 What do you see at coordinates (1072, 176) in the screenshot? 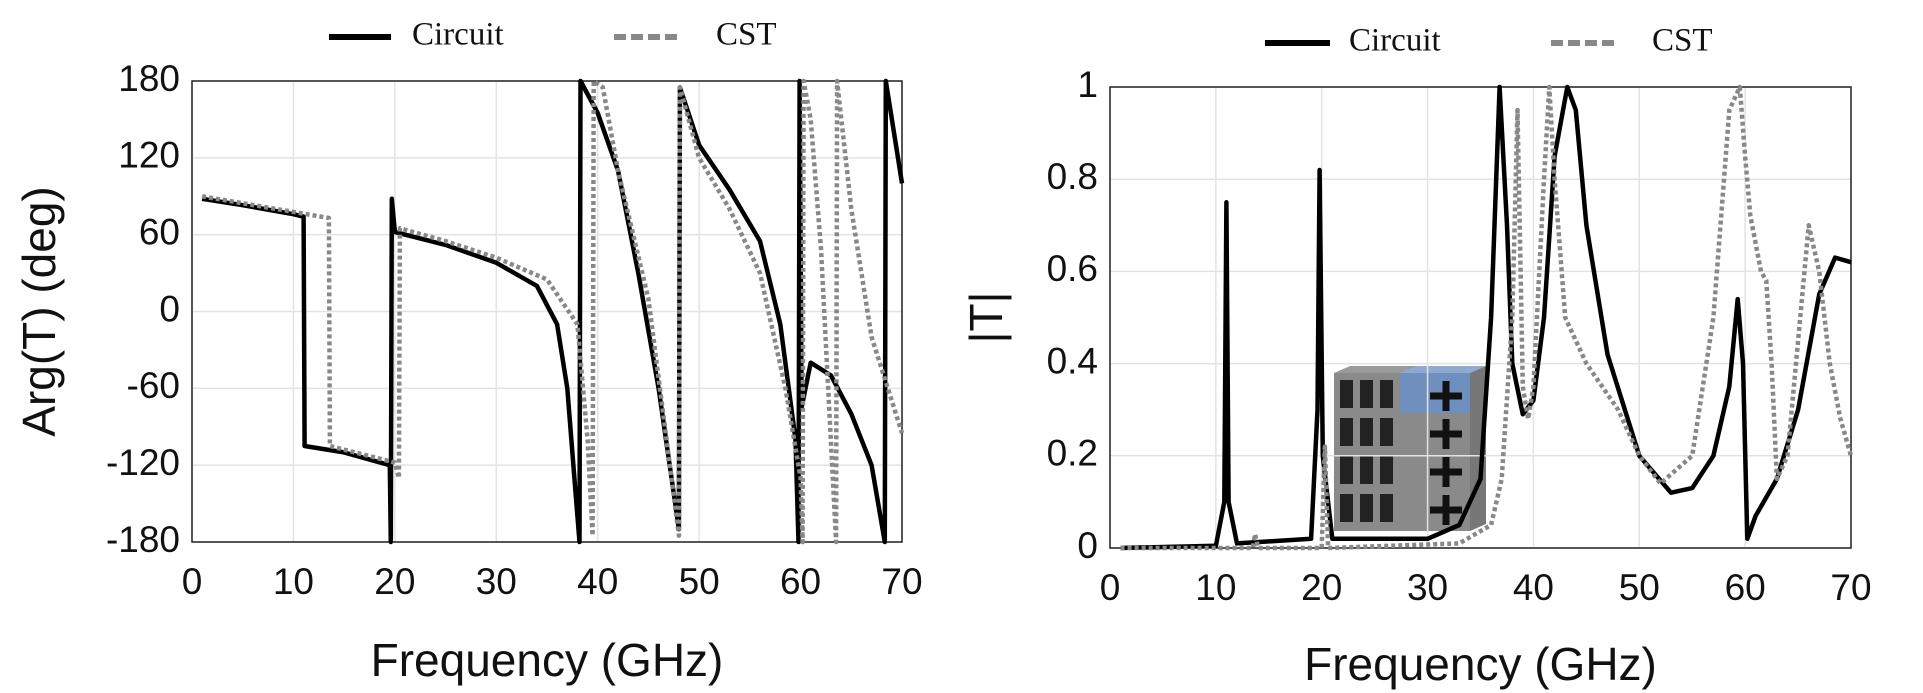
I see `y-tick-label: 0.8` at bounding box center [1072, 176].